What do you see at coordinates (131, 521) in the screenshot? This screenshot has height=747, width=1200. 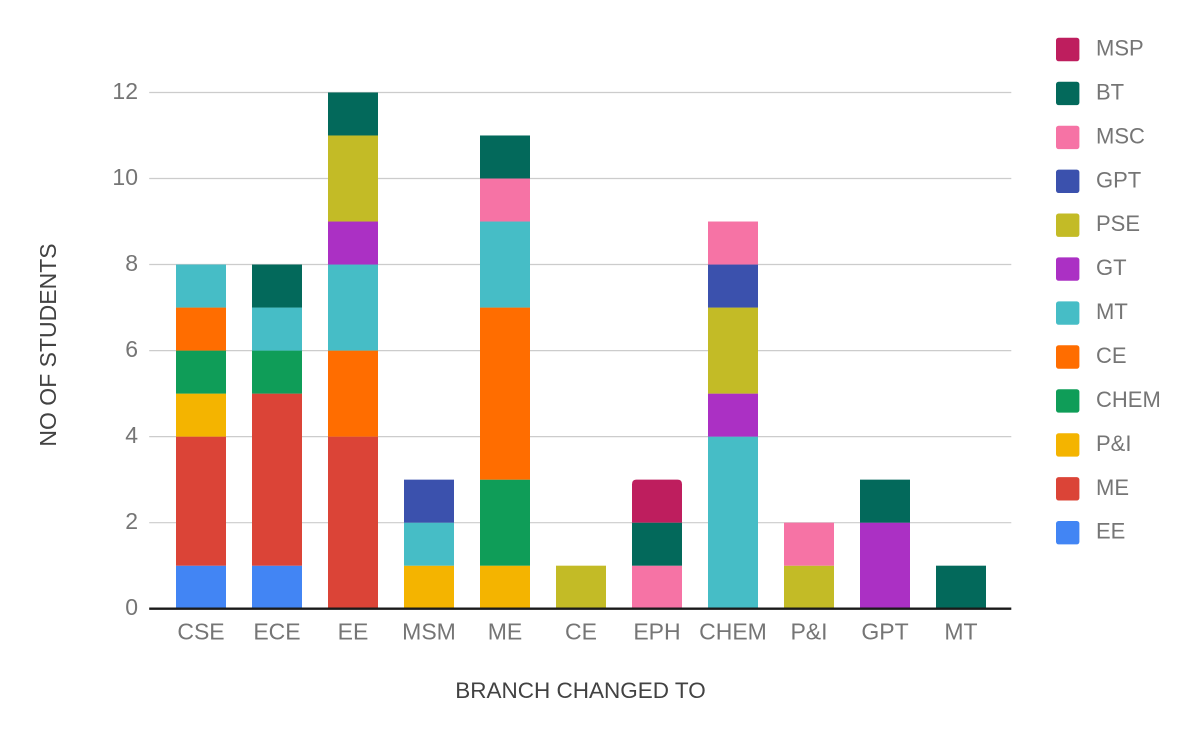 I see `svg-text: 2` at bounding box center [131, 521].